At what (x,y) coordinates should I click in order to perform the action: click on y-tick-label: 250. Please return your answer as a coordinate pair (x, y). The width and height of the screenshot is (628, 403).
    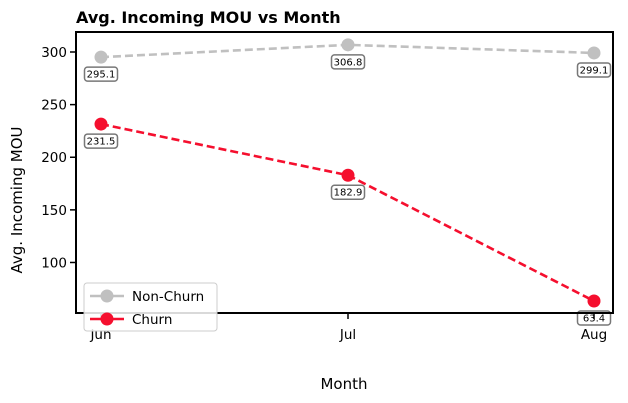
    Looking at the image, I should click on (54, 106).